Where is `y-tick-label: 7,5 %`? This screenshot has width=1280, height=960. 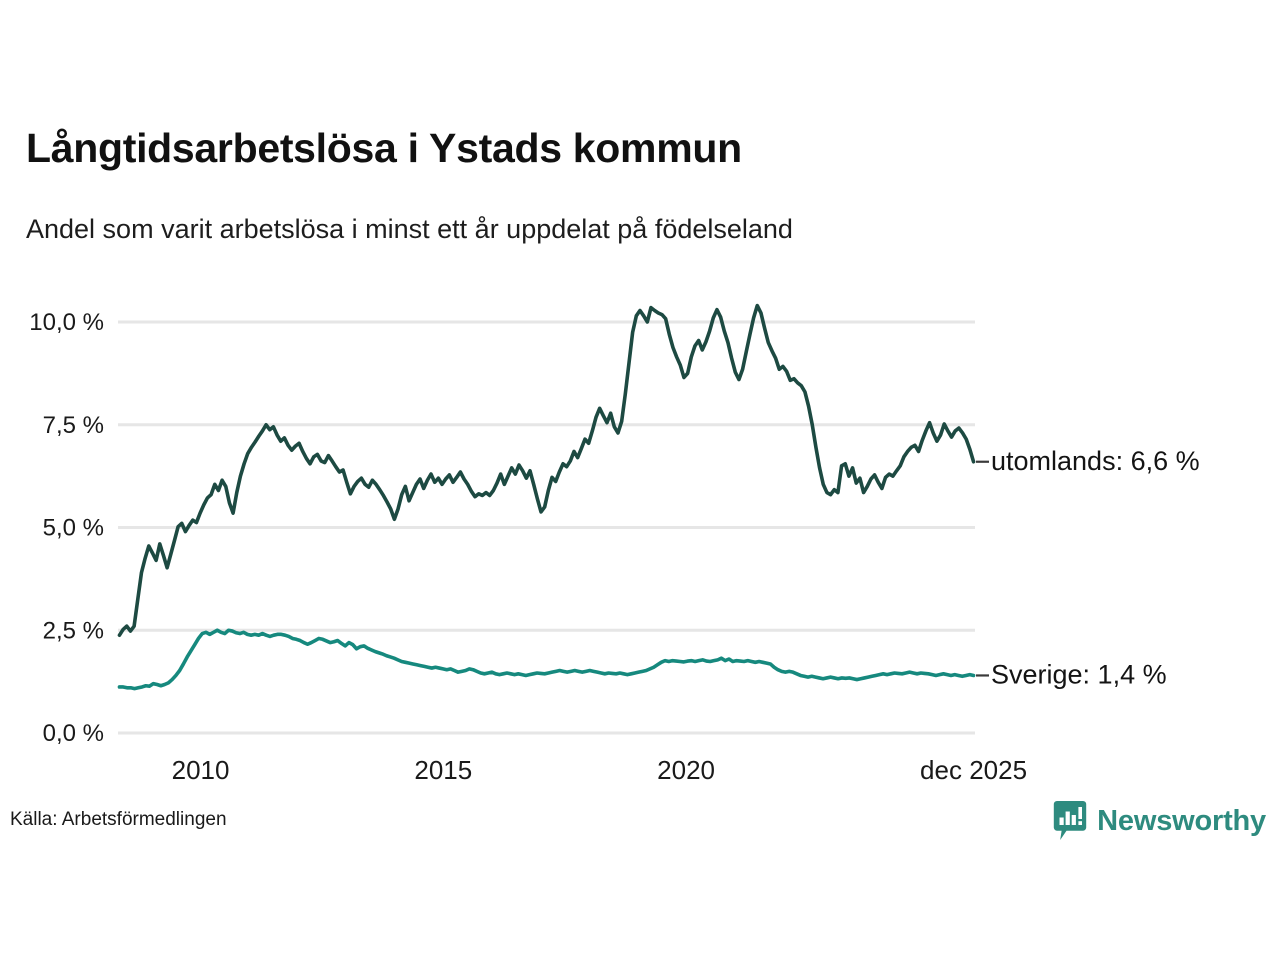 y-tick-label: 7,5 % is located at coordinates (73, 425).